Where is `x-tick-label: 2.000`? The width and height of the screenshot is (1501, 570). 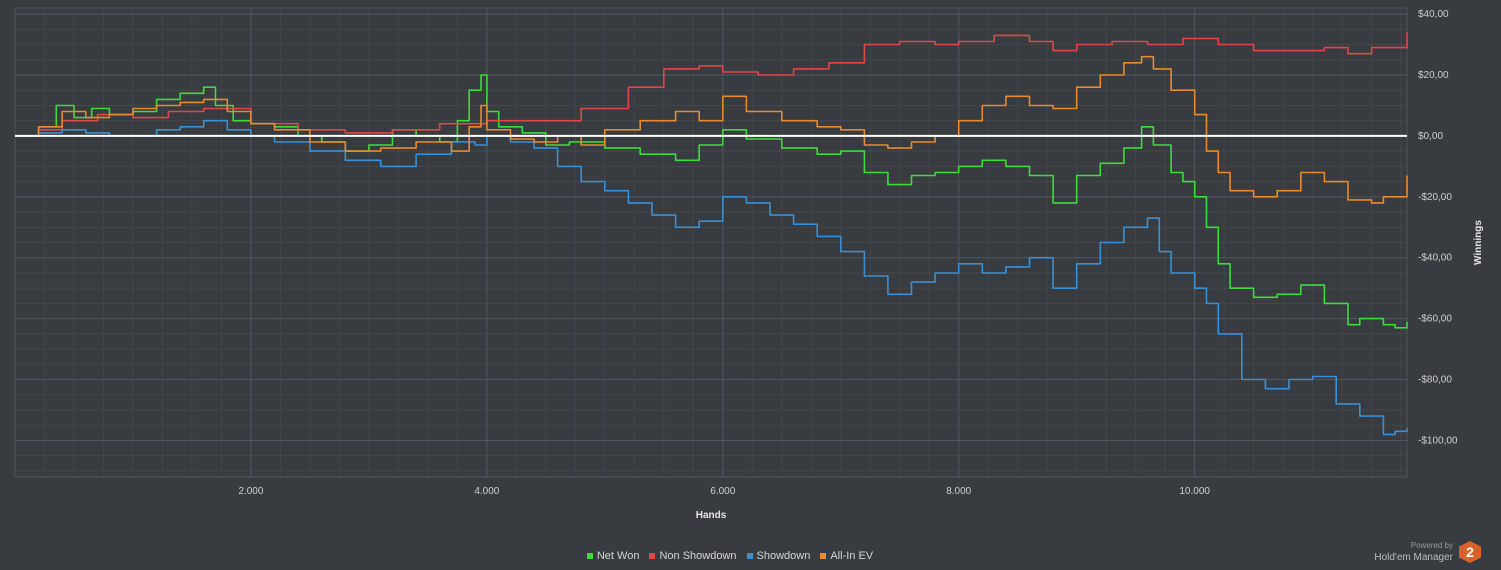 x-tick-label: 2.000 is located at coordinates (250, 491).